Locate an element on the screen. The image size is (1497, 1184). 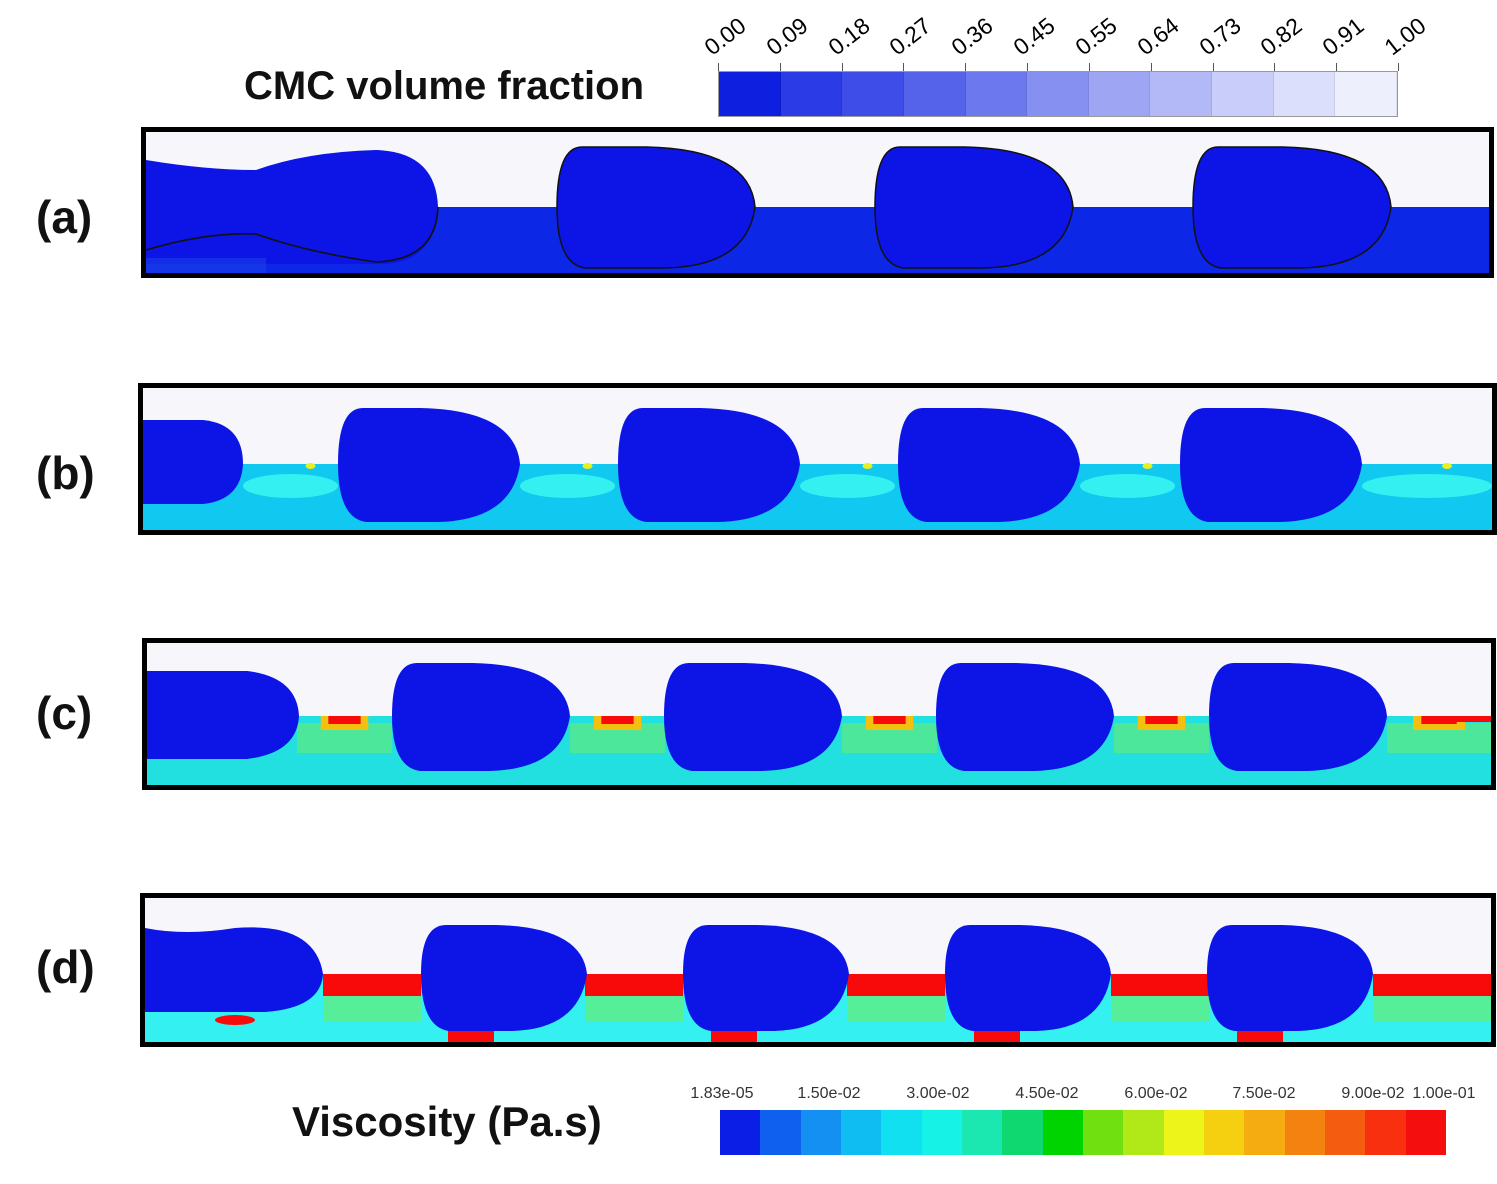
panel-c-plot is located at coordinates (819, 714).